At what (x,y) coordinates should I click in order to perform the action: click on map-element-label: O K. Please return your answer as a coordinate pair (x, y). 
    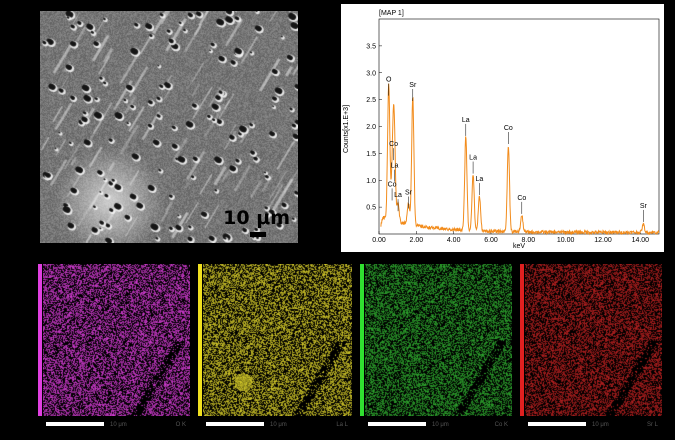
    Looking at the image, I should click on (180, 425).